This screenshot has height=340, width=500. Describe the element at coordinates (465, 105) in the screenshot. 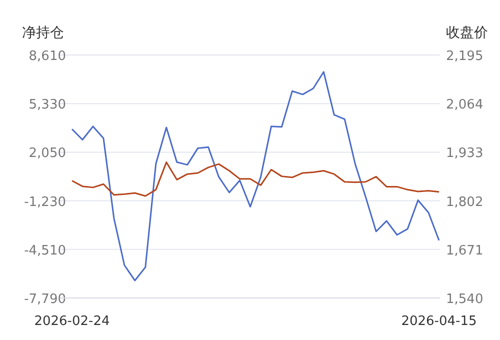

I see `y2-tick-label: 2,064` at that location.